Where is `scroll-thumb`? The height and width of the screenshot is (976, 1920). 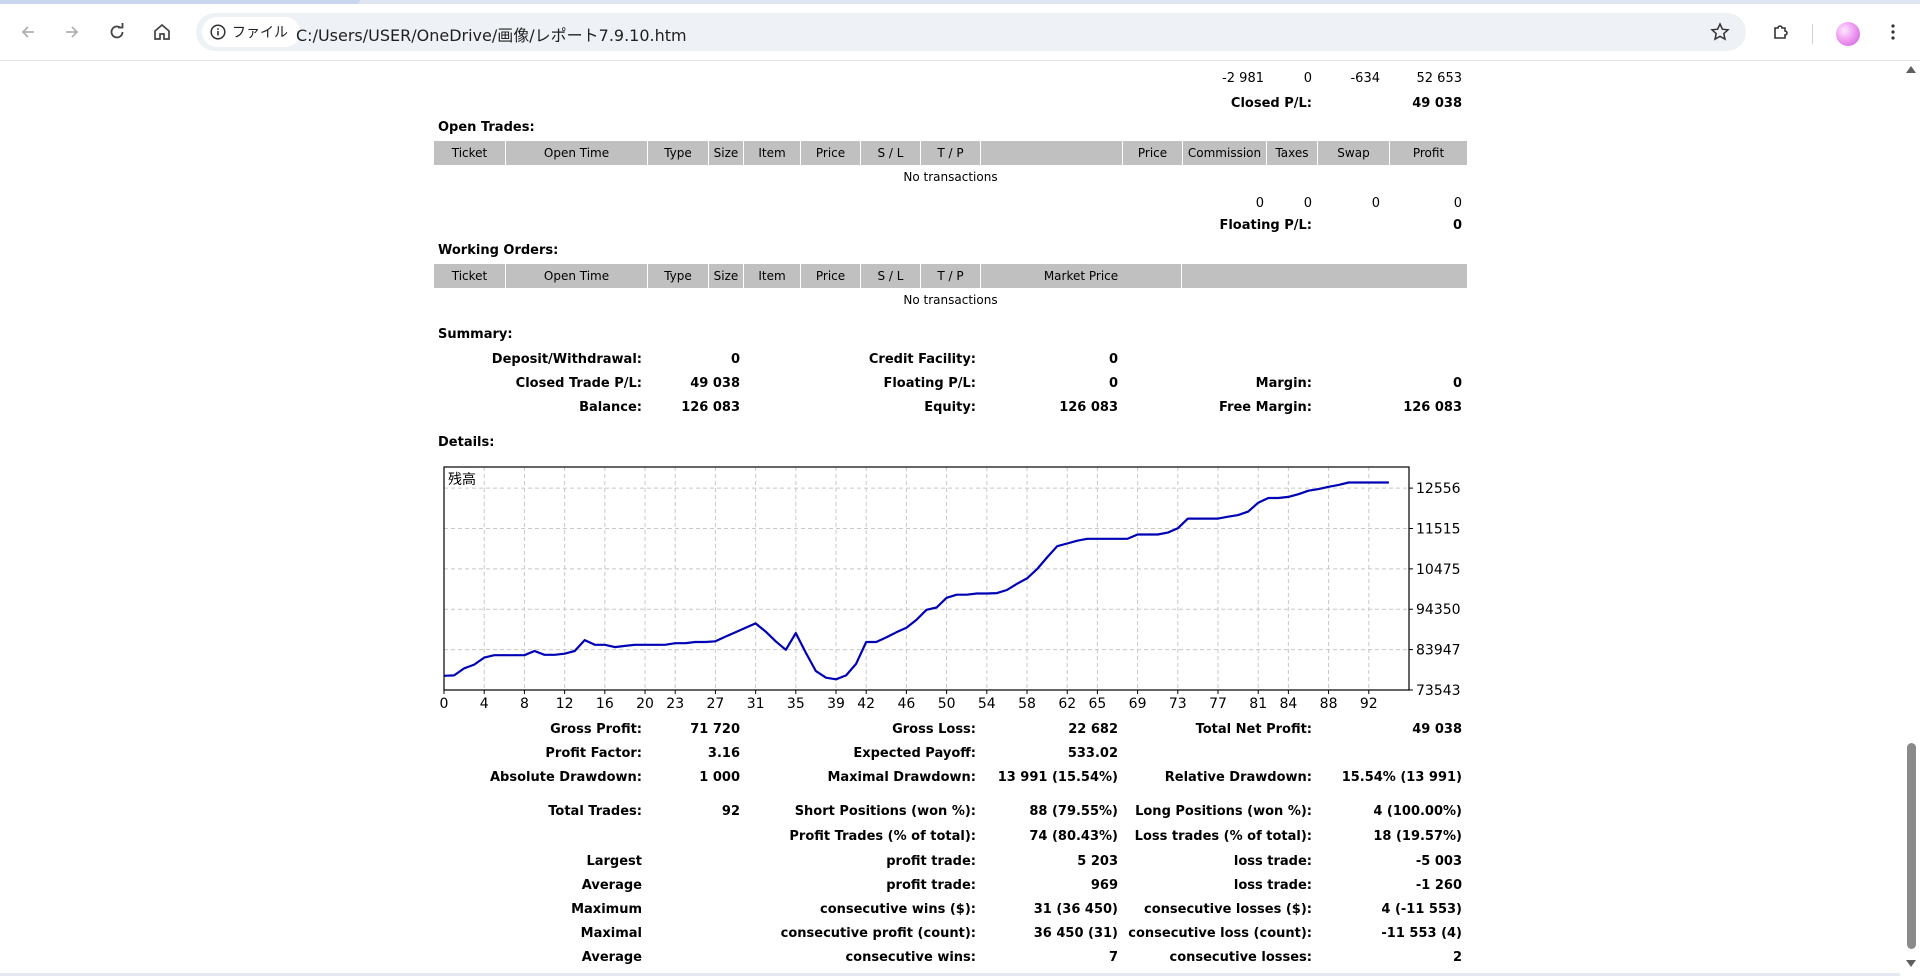
scroll-thumb is located at coordinates (1911, 846).